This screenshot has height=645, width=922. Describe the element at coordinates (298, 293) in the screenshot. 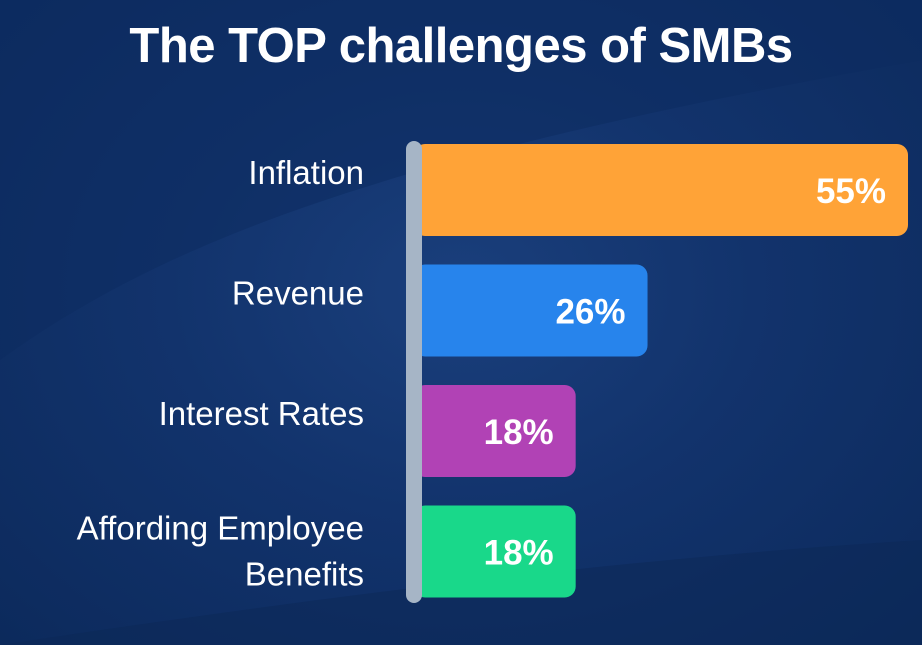

I see `category-label-revenue: Revenue` at that location.